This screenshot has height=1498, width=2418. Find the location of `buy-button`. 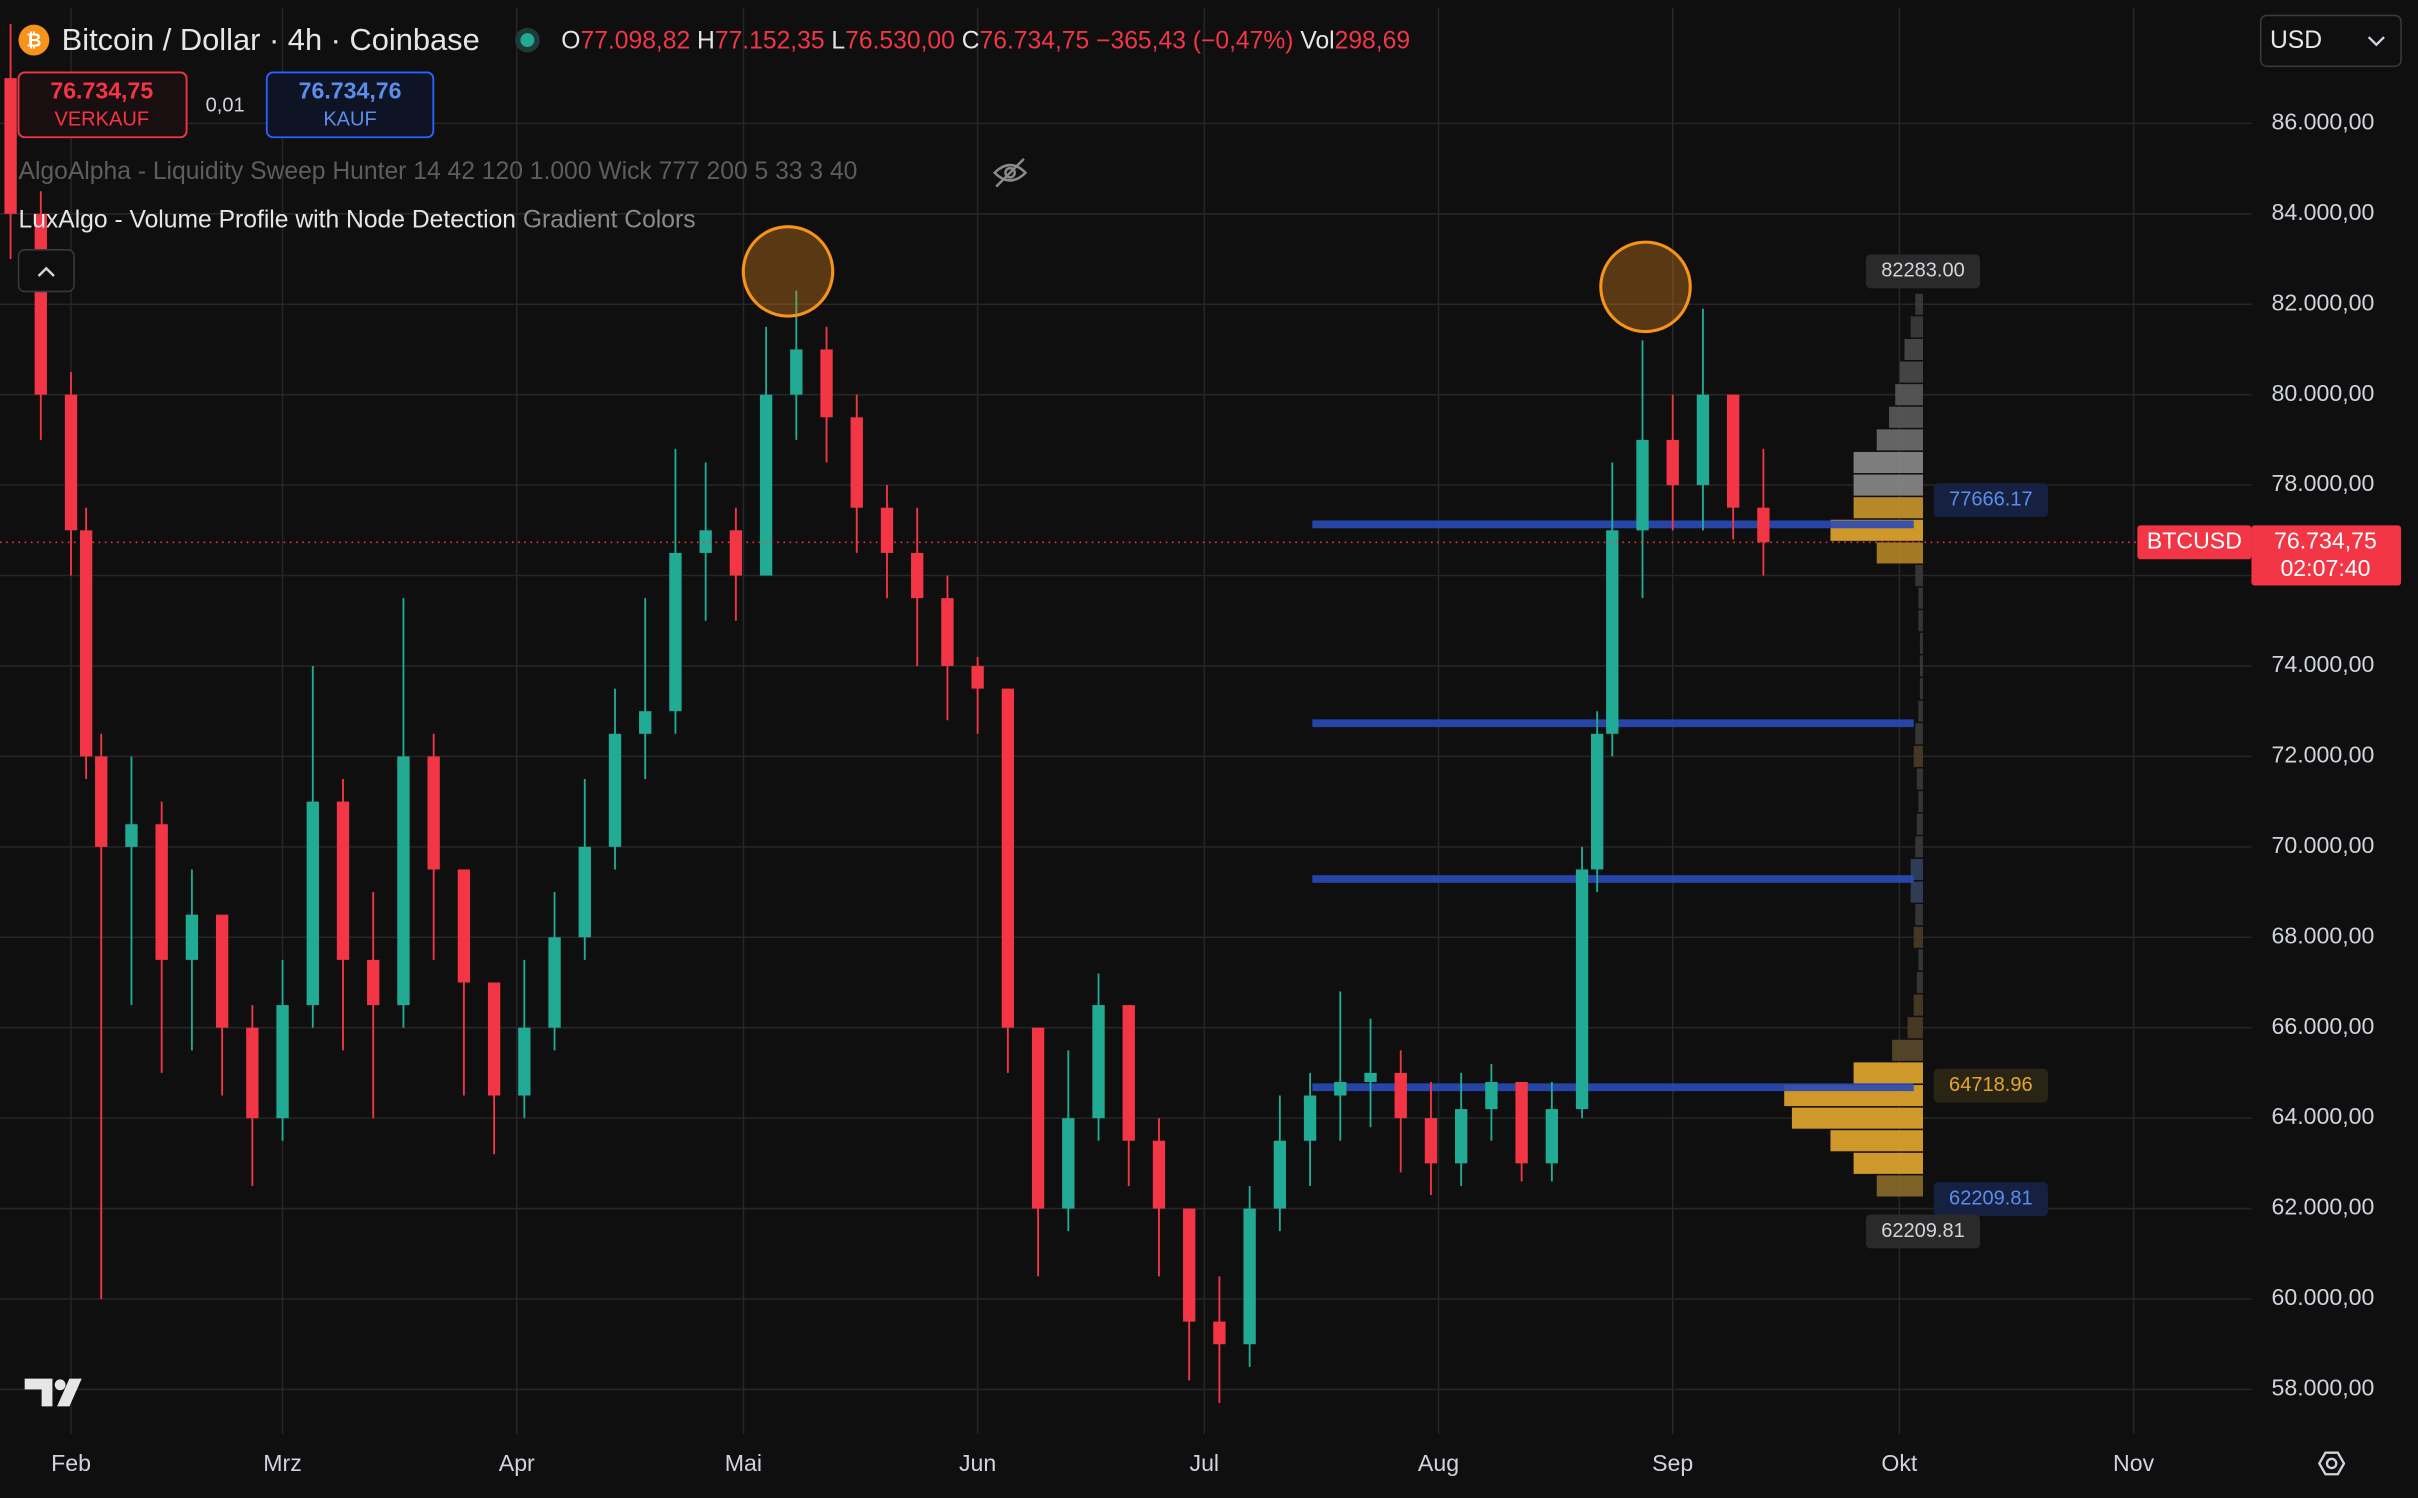

buy-button is located at coordinates (350, 105).